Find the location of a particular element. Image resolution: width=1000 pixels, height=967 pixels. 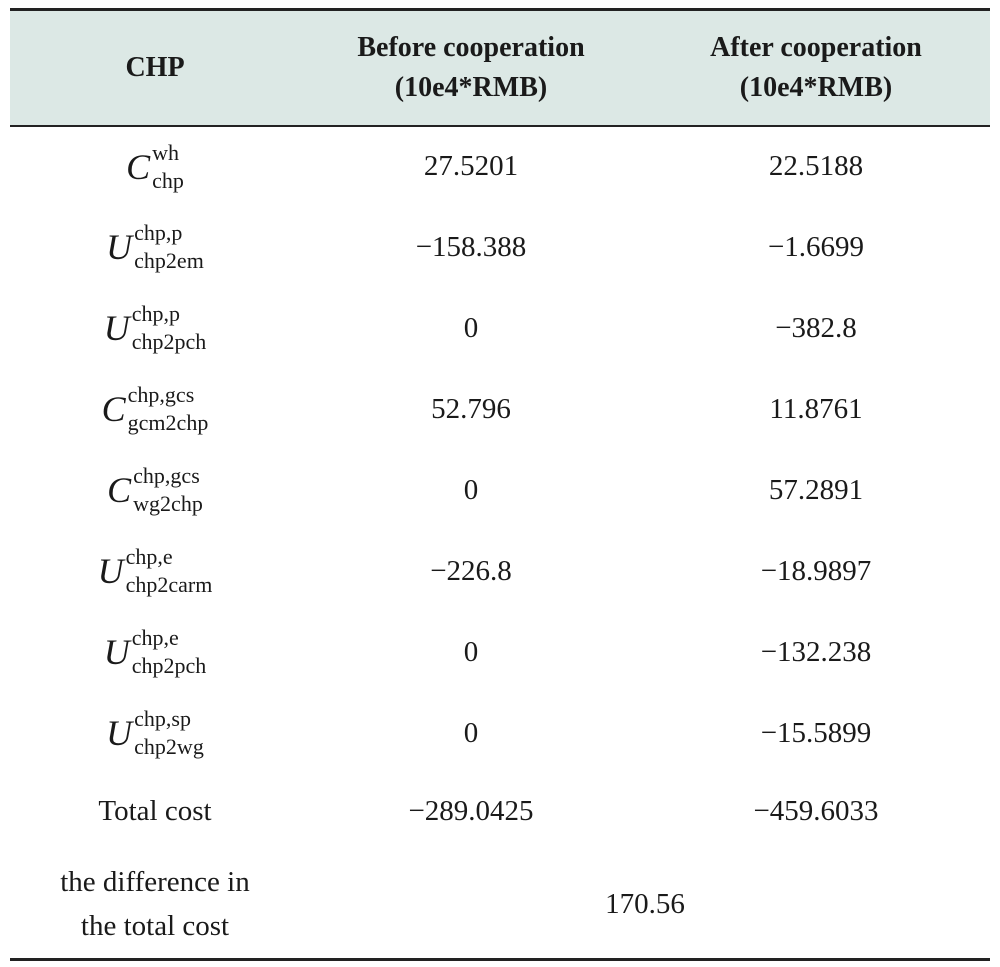

total-before-value: −289.0425 is located at coordinates (471, 811).